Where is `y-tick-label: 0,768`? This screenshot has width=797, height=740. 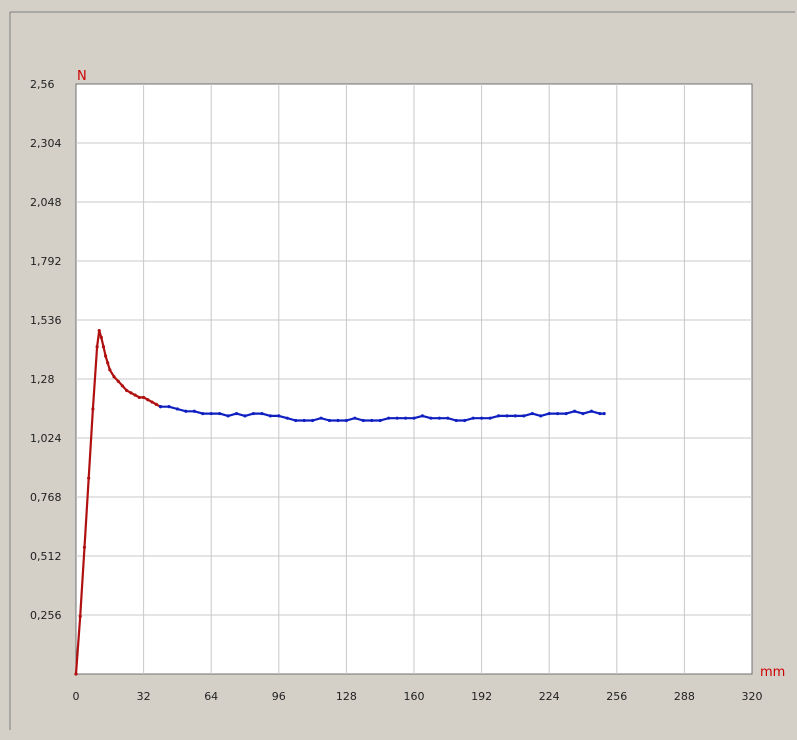
y-tick-label: 0,768 is located at coordinates (46, 497).